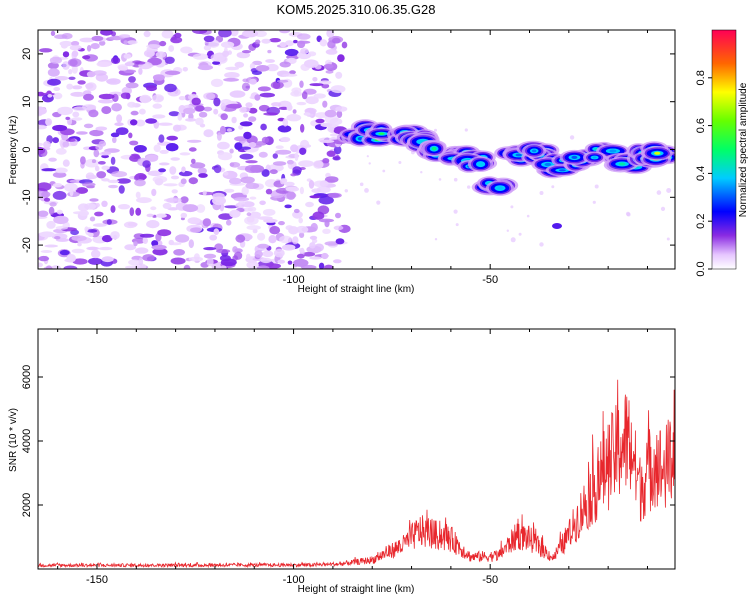  Describe the element at coordinates (701, 268) in the screenshot. I see `colorbar-tick-label: 0.0` at that location.